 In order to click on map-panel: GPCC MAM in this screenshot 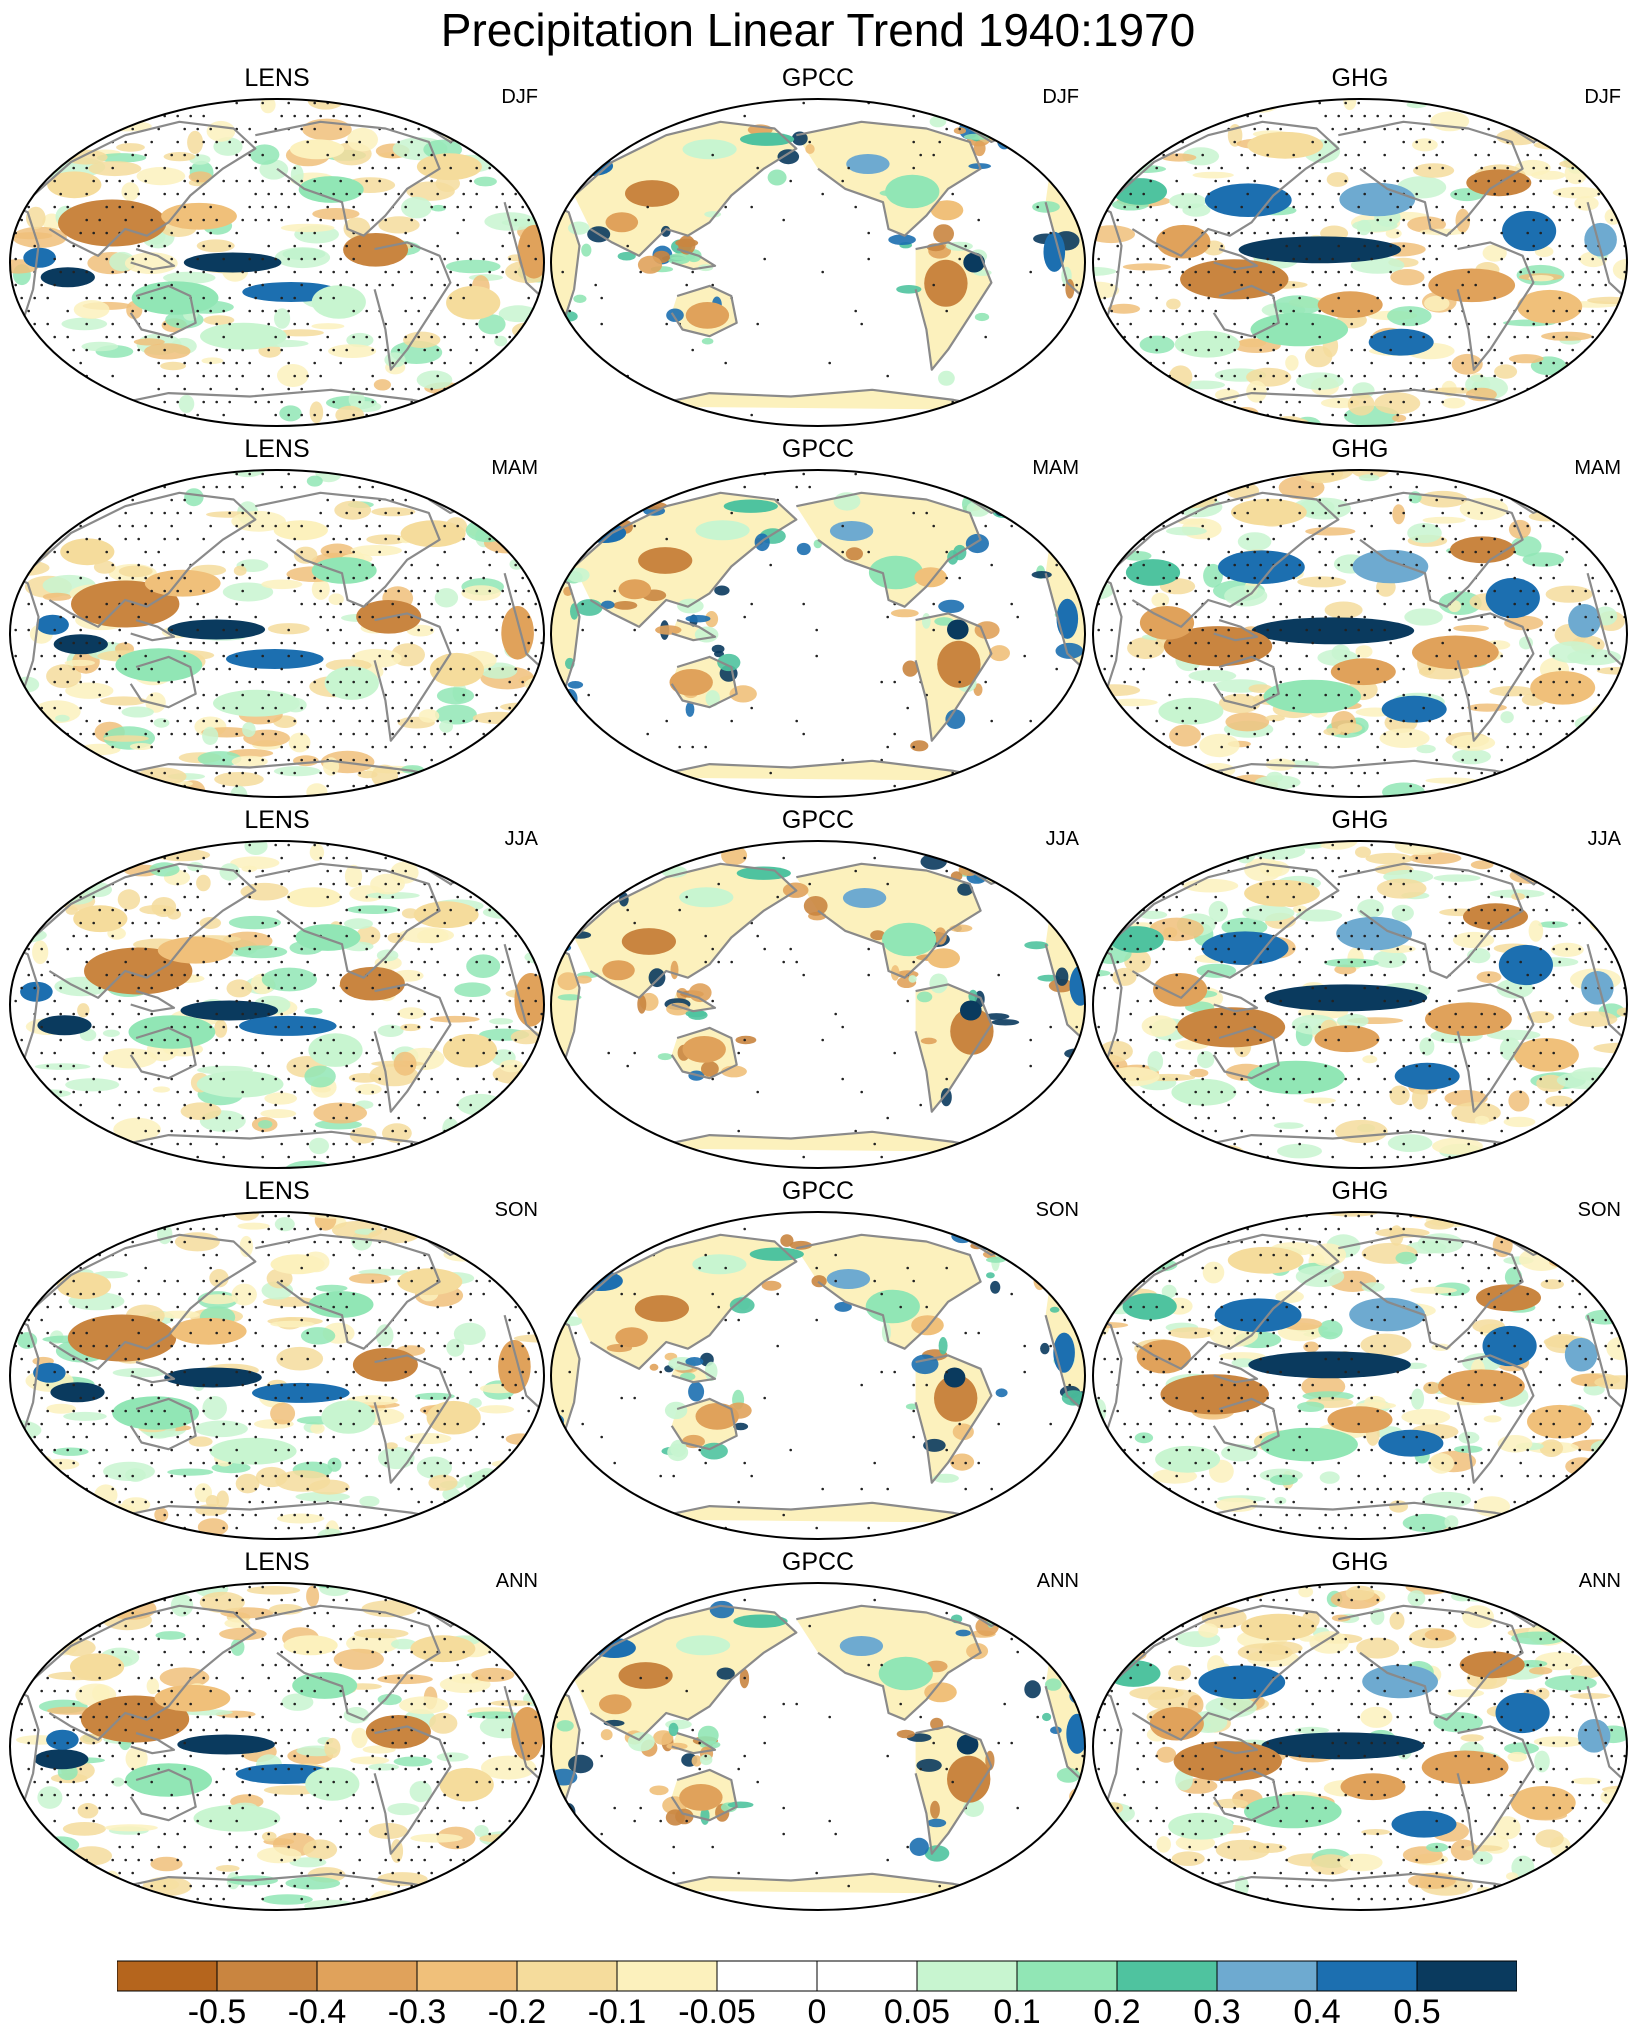, I will do `click(818, 621)`.